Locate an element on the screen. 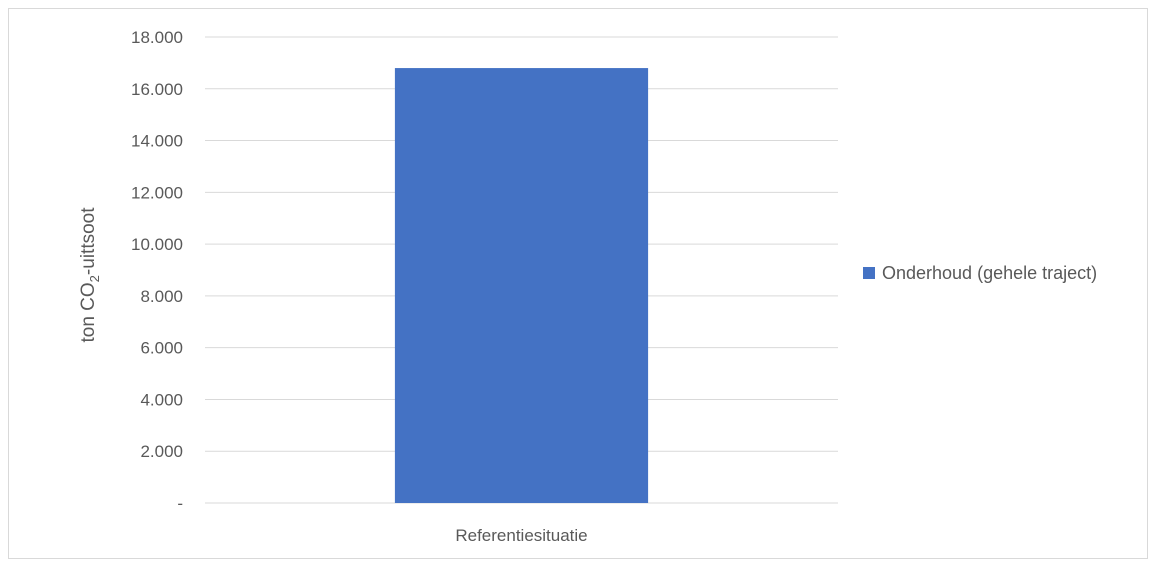 This screenshot has width=1156, height=567. y-tick-label: 10.000 is located at coordinates (157, 244).